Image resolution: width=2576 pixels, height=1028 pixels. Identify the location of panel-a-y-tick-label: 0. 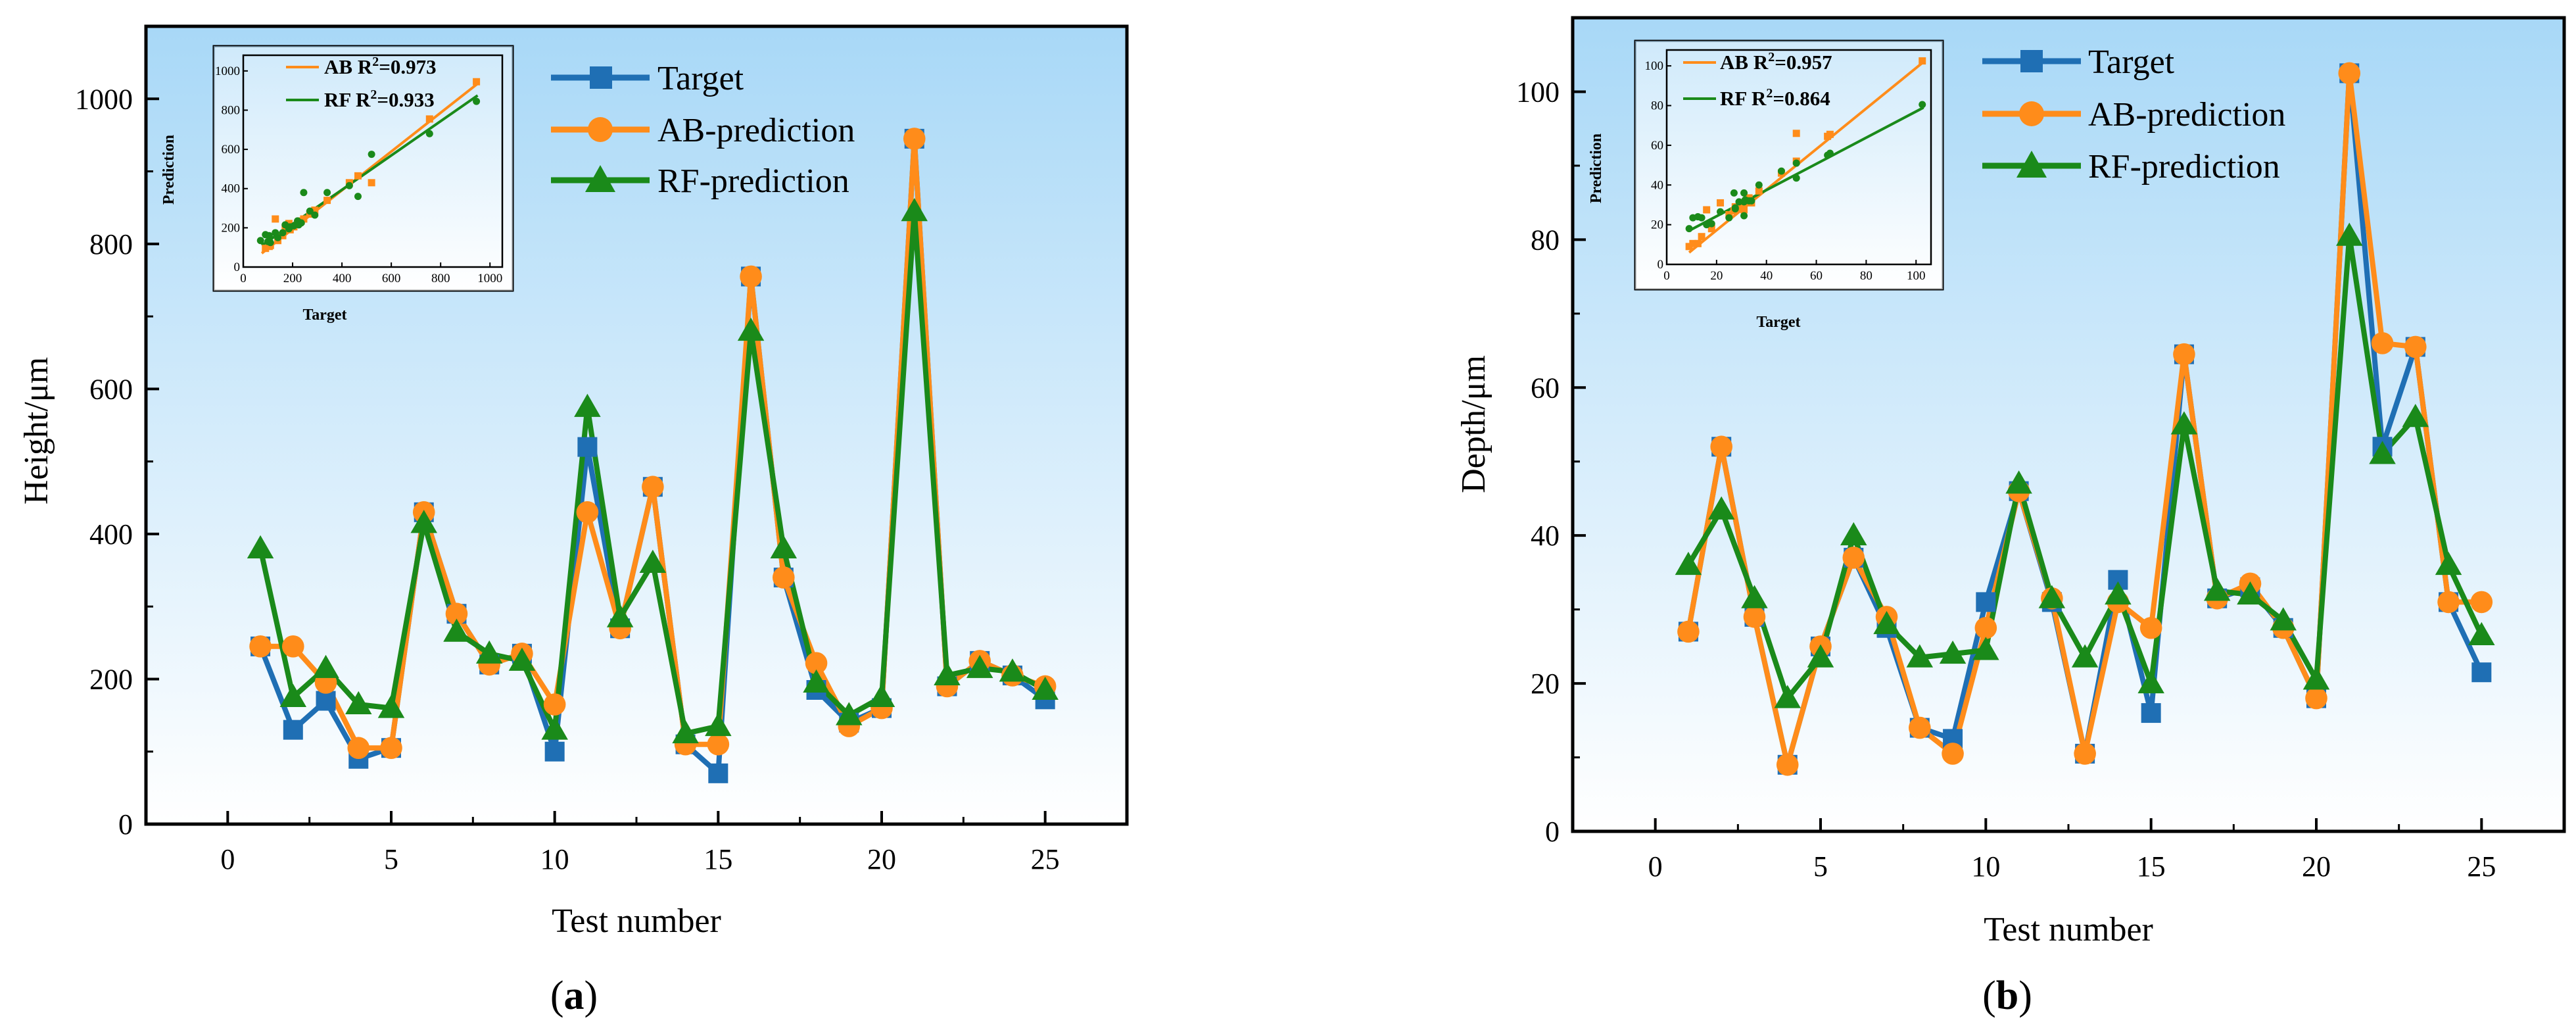
(126, 824).